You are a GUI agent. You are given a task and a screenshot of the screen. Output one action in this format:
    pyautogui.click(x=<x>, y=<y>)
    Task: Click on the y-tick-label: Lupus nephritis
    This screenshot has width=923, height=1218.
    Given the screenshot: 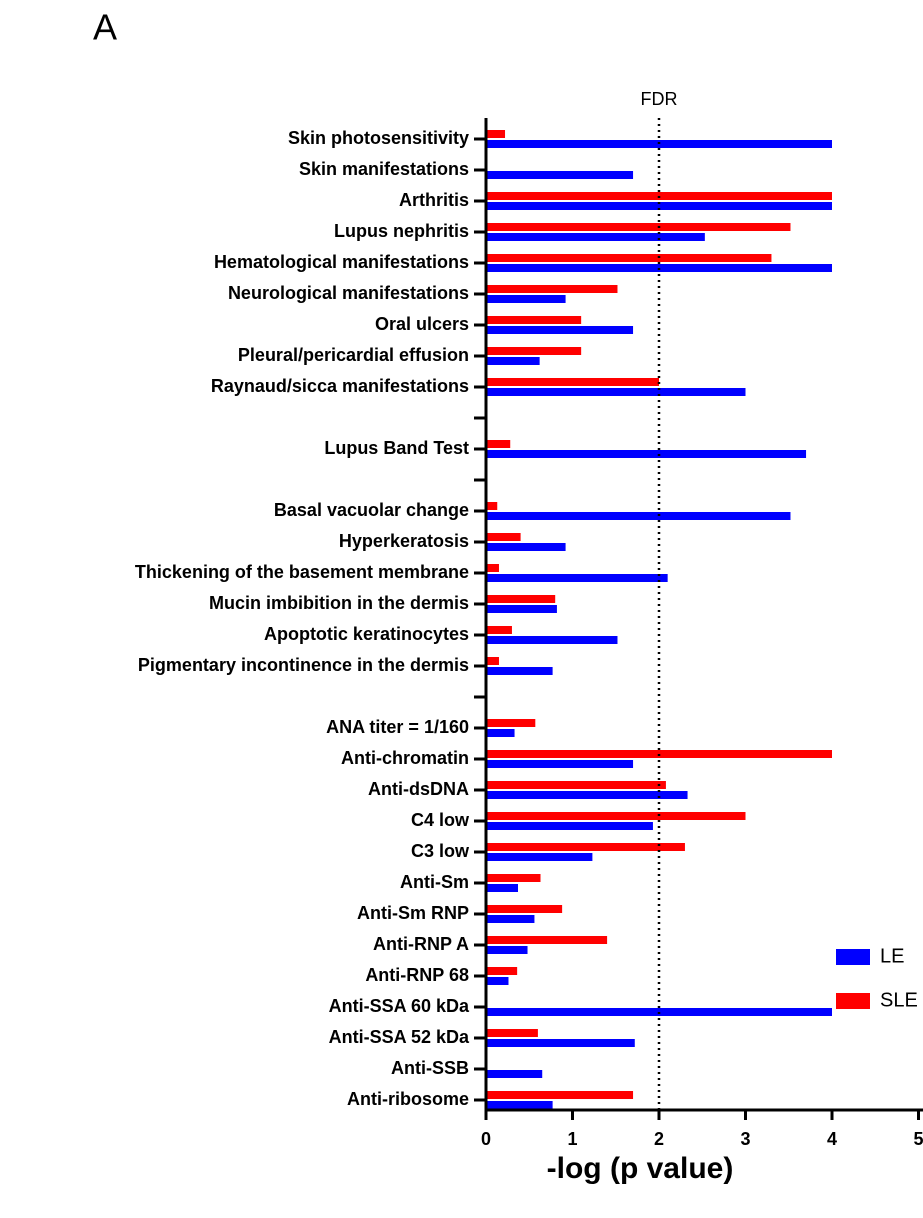 What is the action you would take?
    pyautogui.click(x=401, y=231)
    